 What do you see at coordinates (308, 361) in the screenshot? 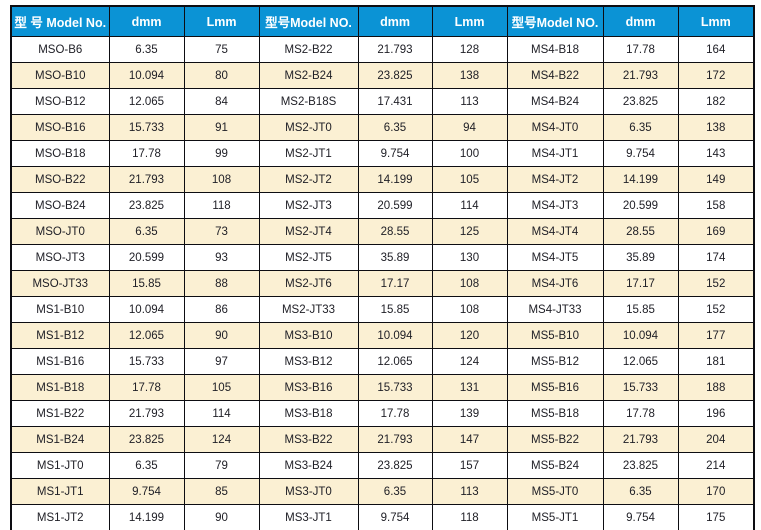
I see `model-cell: MS3-B12` at bounding box center [308, 361].